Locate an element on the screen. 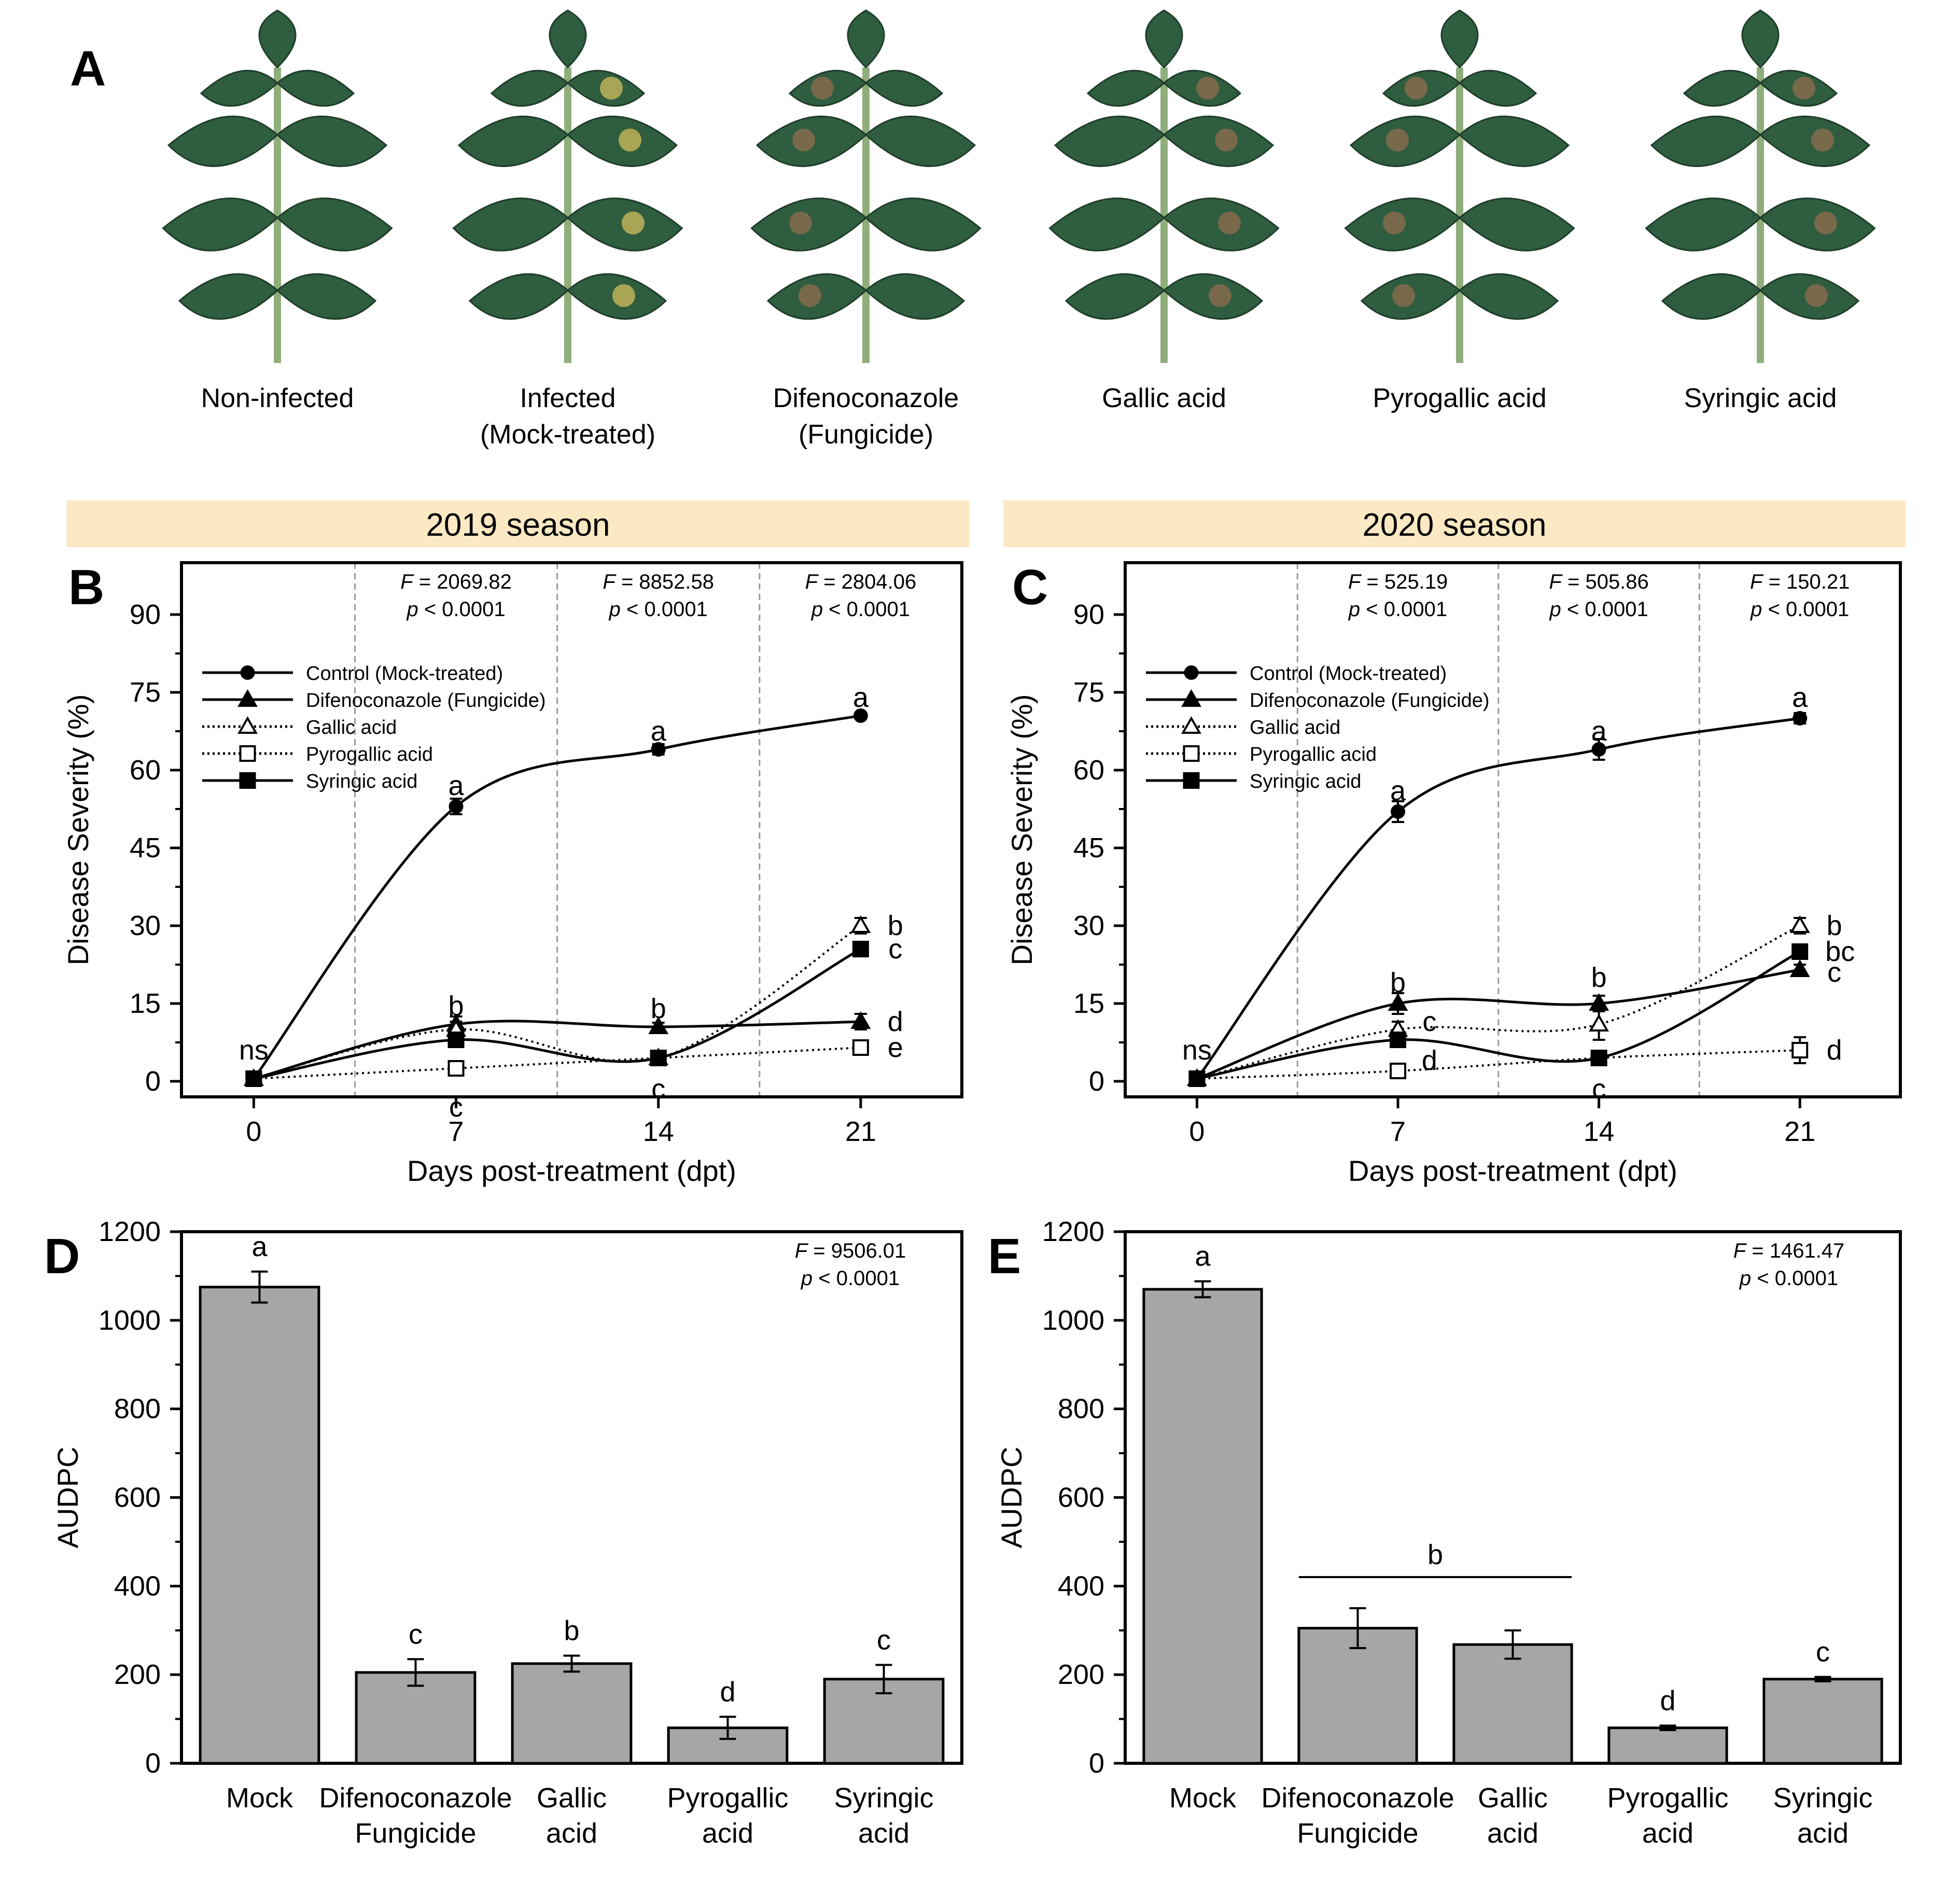 The height and width of the screenshot is (1881, 1960). f-statistic: F = 505.86 is located at coordinates (1598, 581).